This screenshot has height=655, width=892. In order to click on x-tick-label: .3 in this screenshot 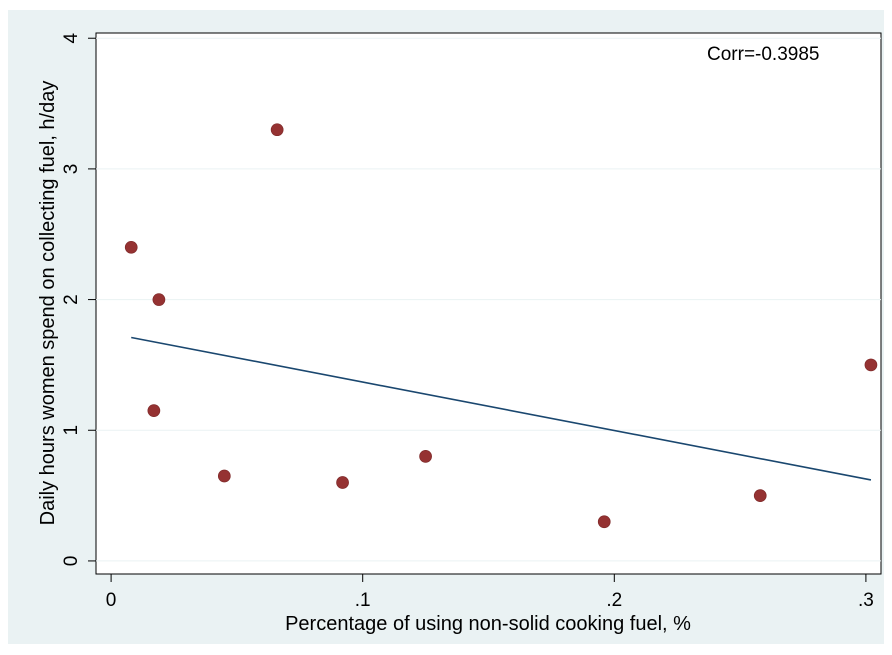, I will do `click(866, 600)`.